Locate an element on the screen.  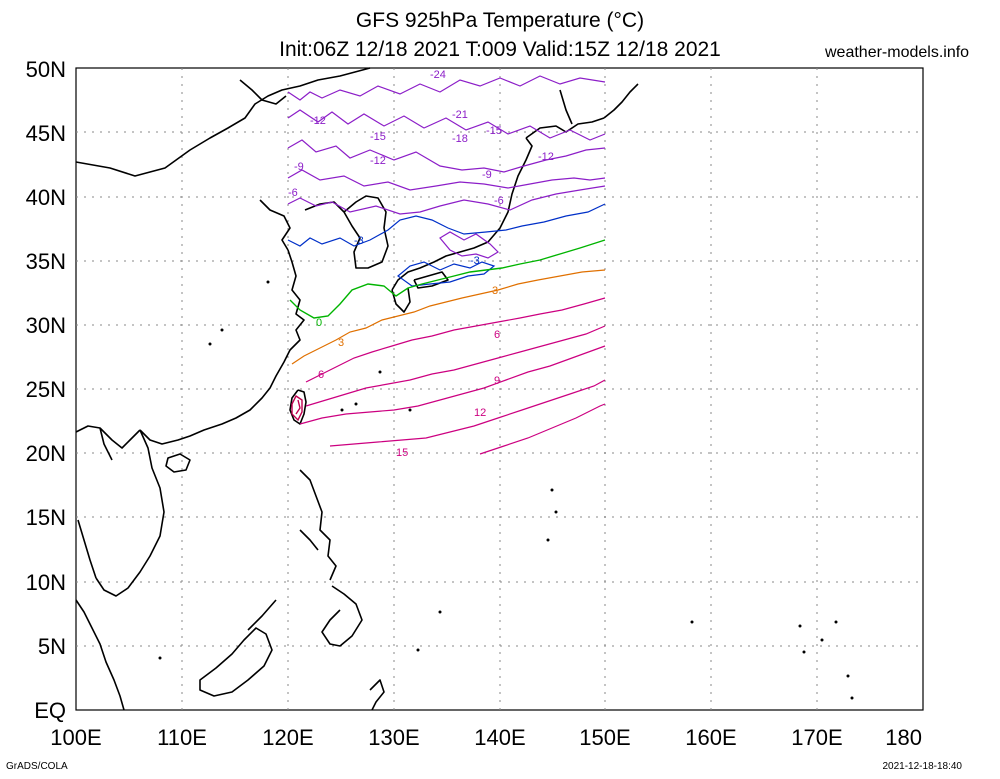
contour-label-m3: -3 is located at coordinates (359, 241).